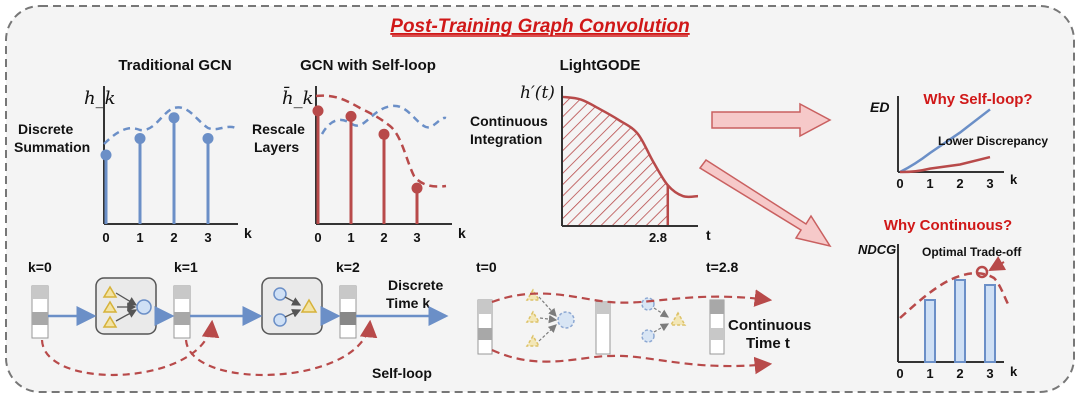 The height and width of the screenshot is (400, 1080). What do you see at coordinates (127, 306) in the screenshot?
I see `layer-box-1-graph` at bounding box center [127, 306].